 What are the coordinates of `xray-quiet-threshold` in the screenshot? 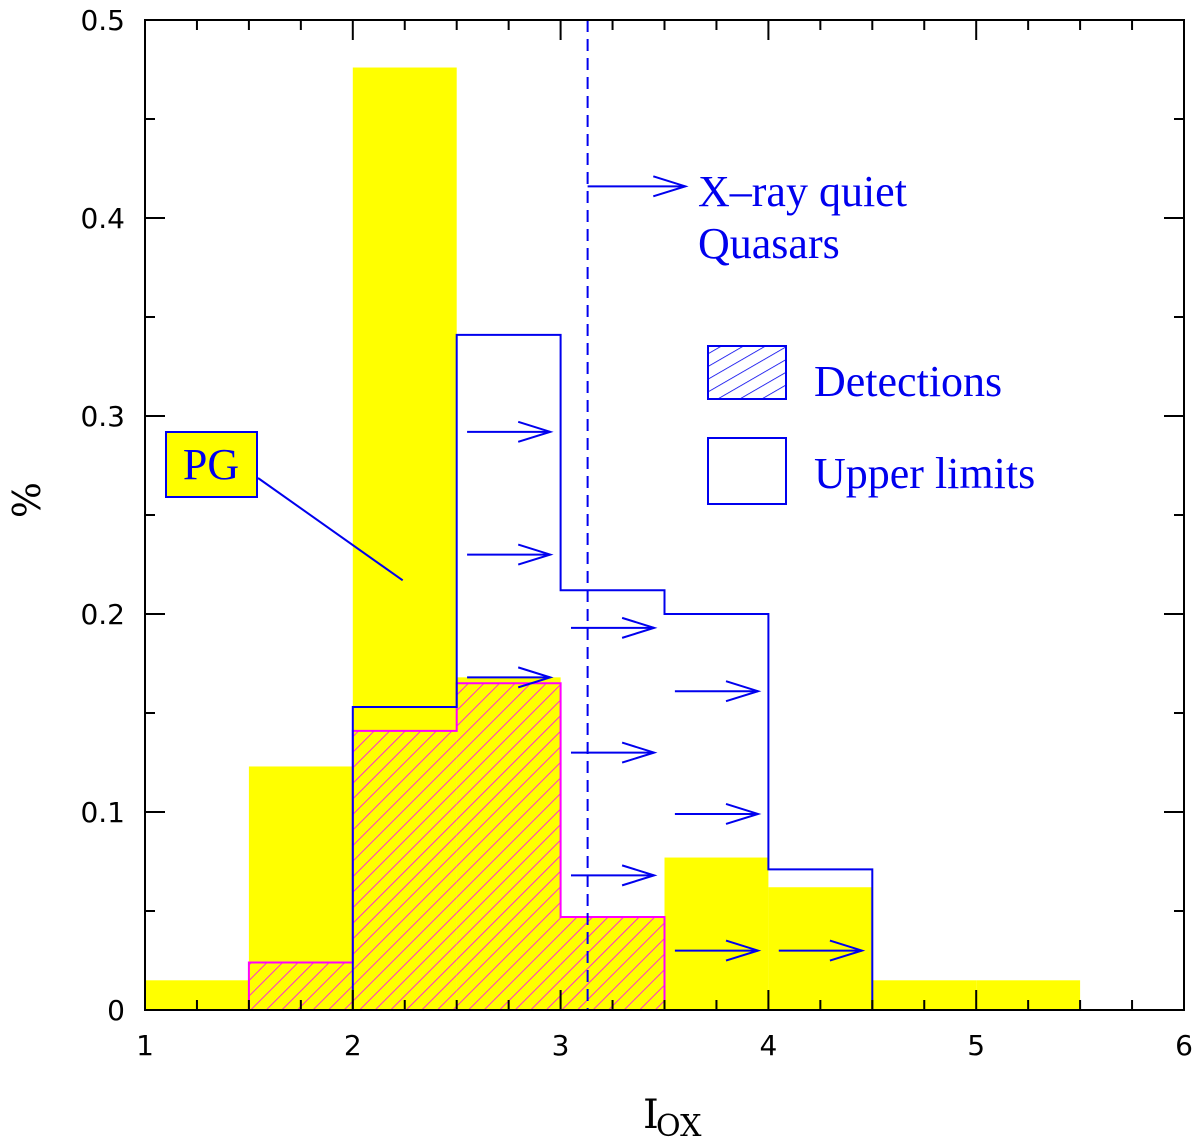 It's located at (637, 515).